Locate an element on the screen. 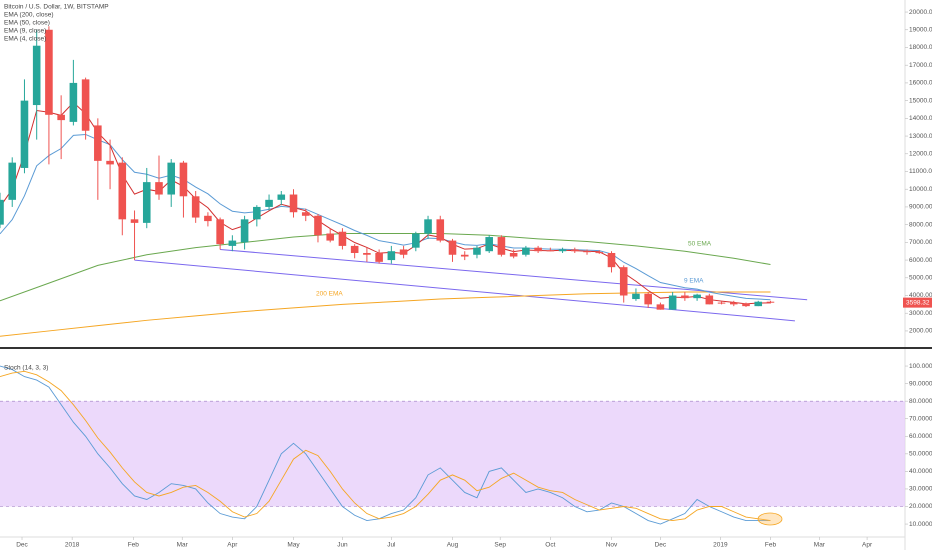  y-tick-label: 20.0000 is located at coordinates (920, 506).